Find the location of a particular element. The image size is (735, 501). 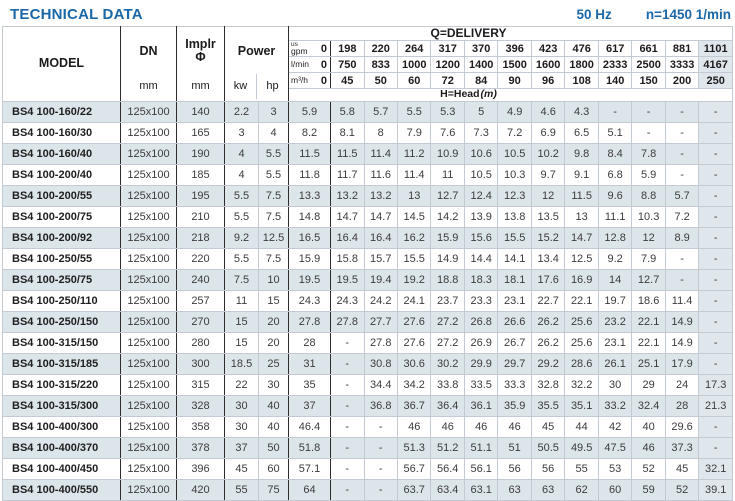

head-value-cell: 13.8 is located at coordinates (514, 216).